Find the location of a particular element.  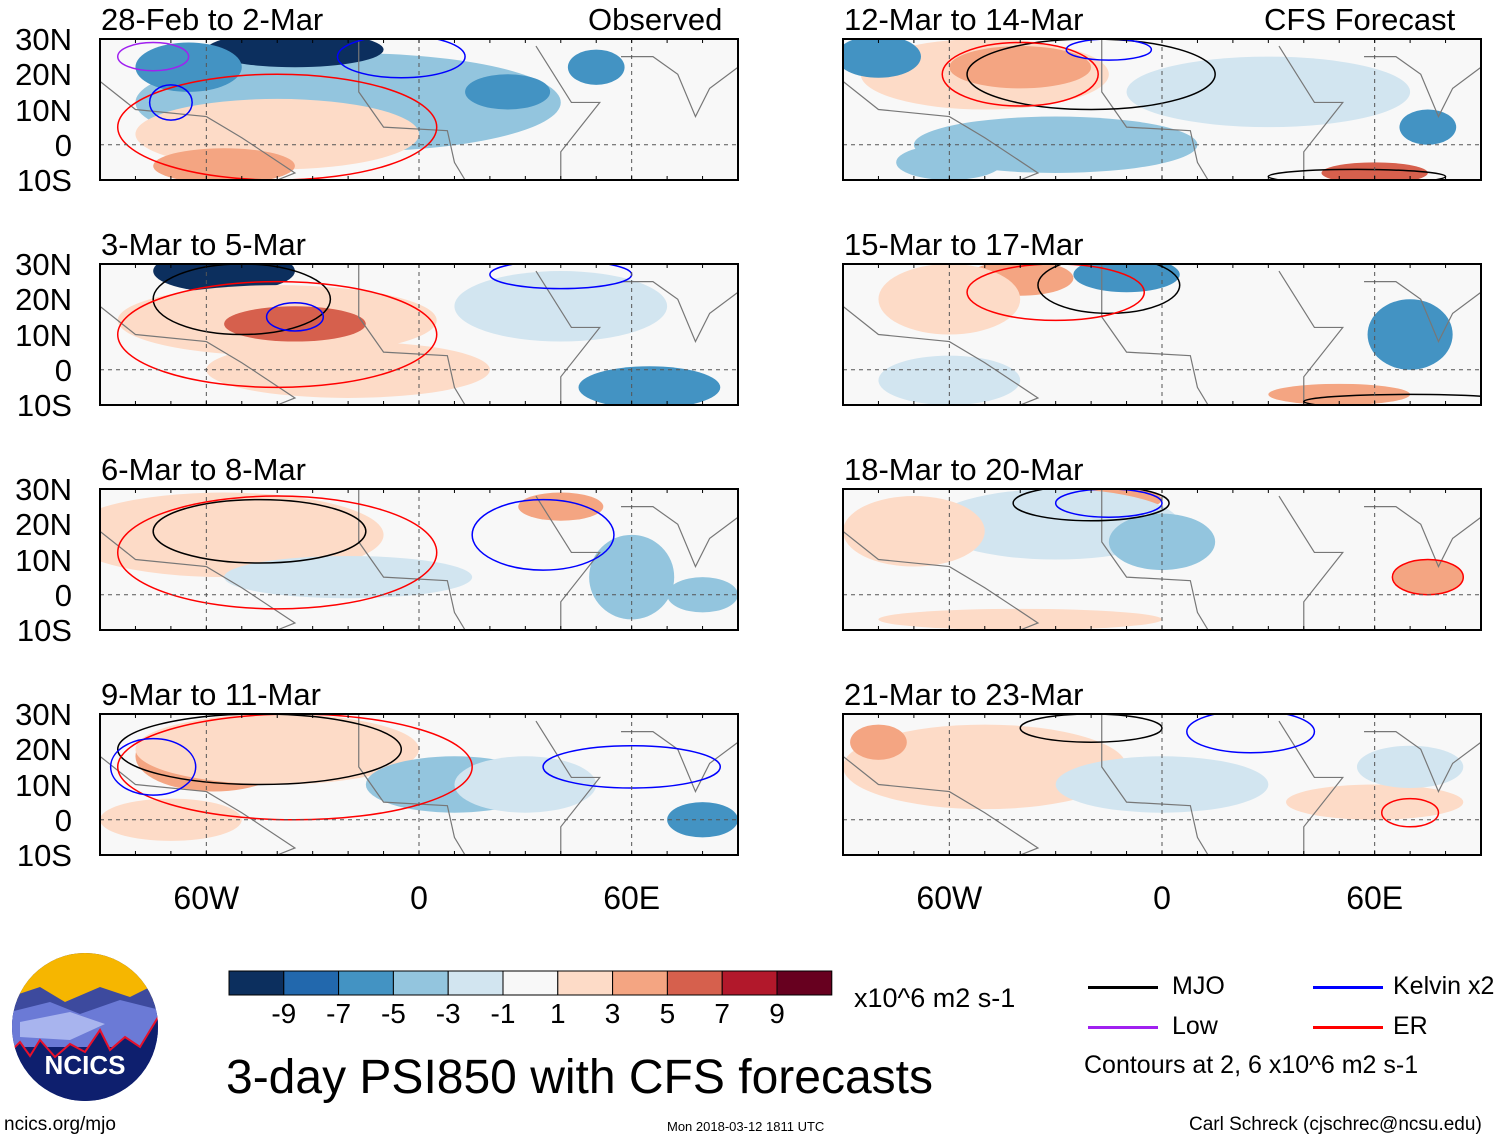

figure-title: 3-day PSI850 with CFS forecasts is located at coordinates (579, 1077).